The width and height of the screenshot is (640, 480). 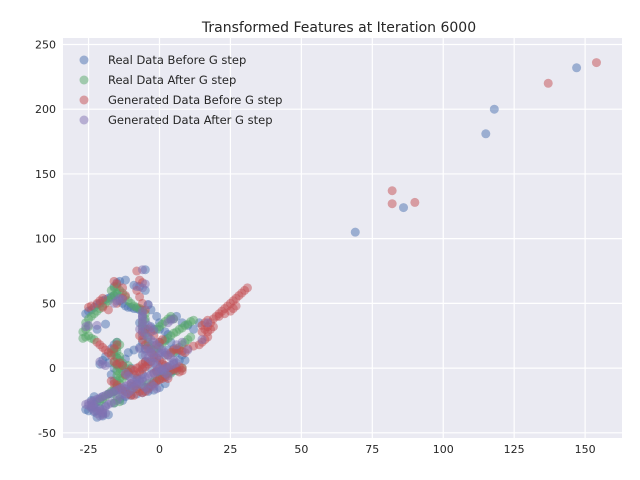 I want to click on legend-label: Generated Data Before G step, so click(x=195, y=100).